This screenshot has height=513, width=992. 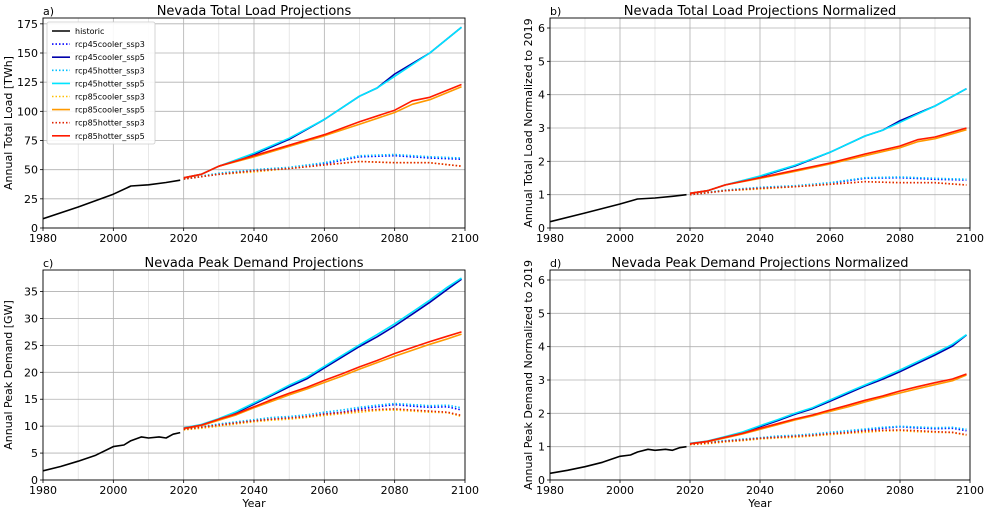 What do you see at coordinates (110, 136) in the screenshot?
I see `legend-entry: rcp85hotter_ssp5` at bounding box center [110, 136].